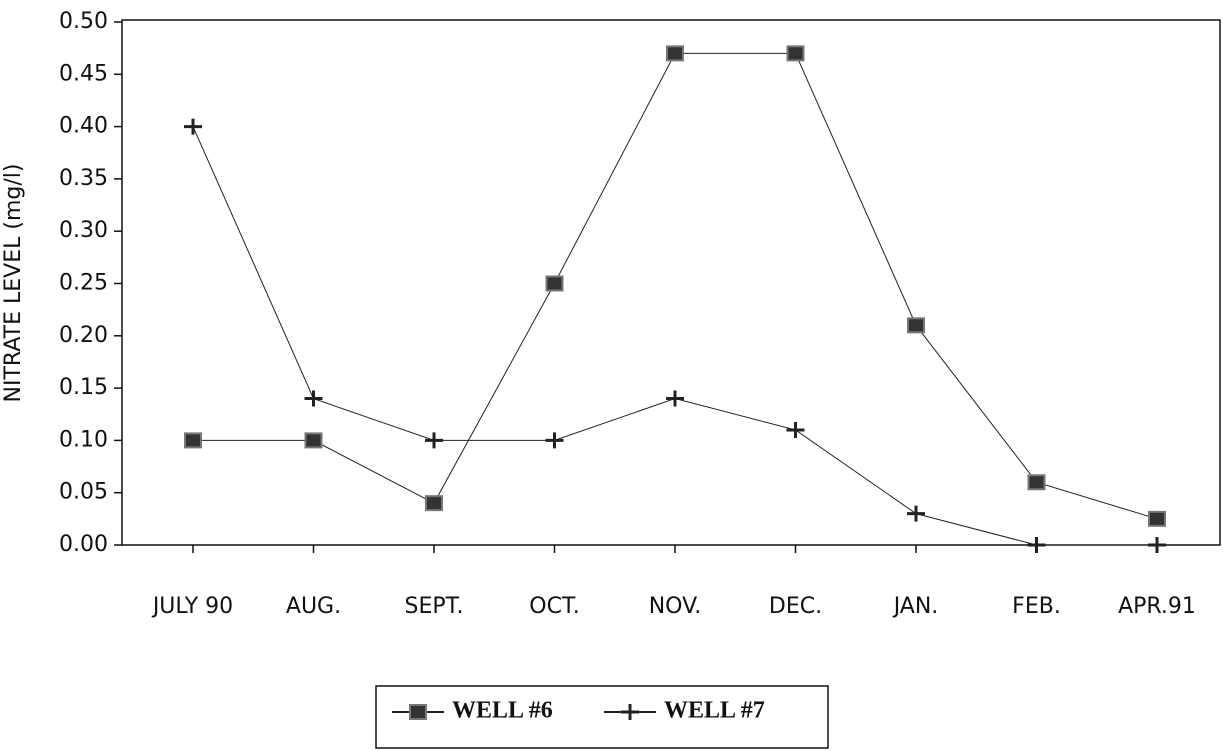  What do you see at coordinates (313, 606) in the screenshot?
I see `x-tick-label: AUG.` at bounding box center [313, 606].